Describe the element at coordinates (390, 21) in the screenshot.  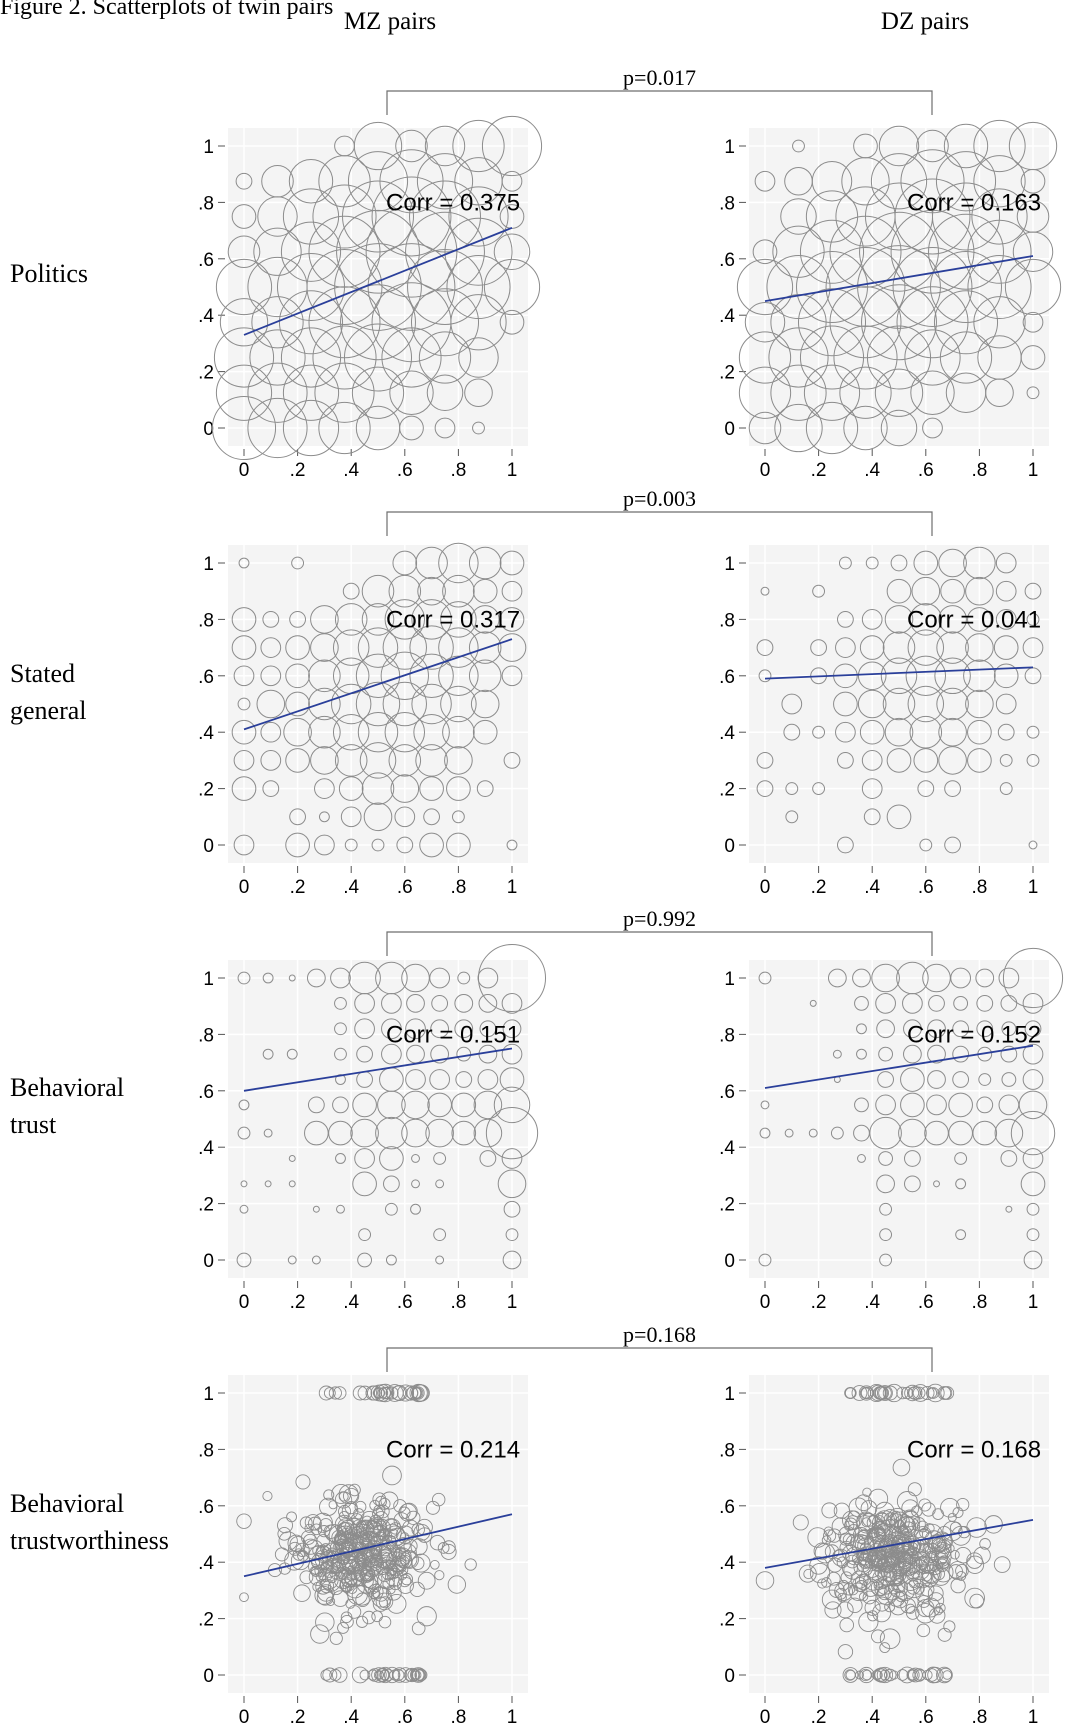
I see `column-header-mz: MZ pairs` at that location.